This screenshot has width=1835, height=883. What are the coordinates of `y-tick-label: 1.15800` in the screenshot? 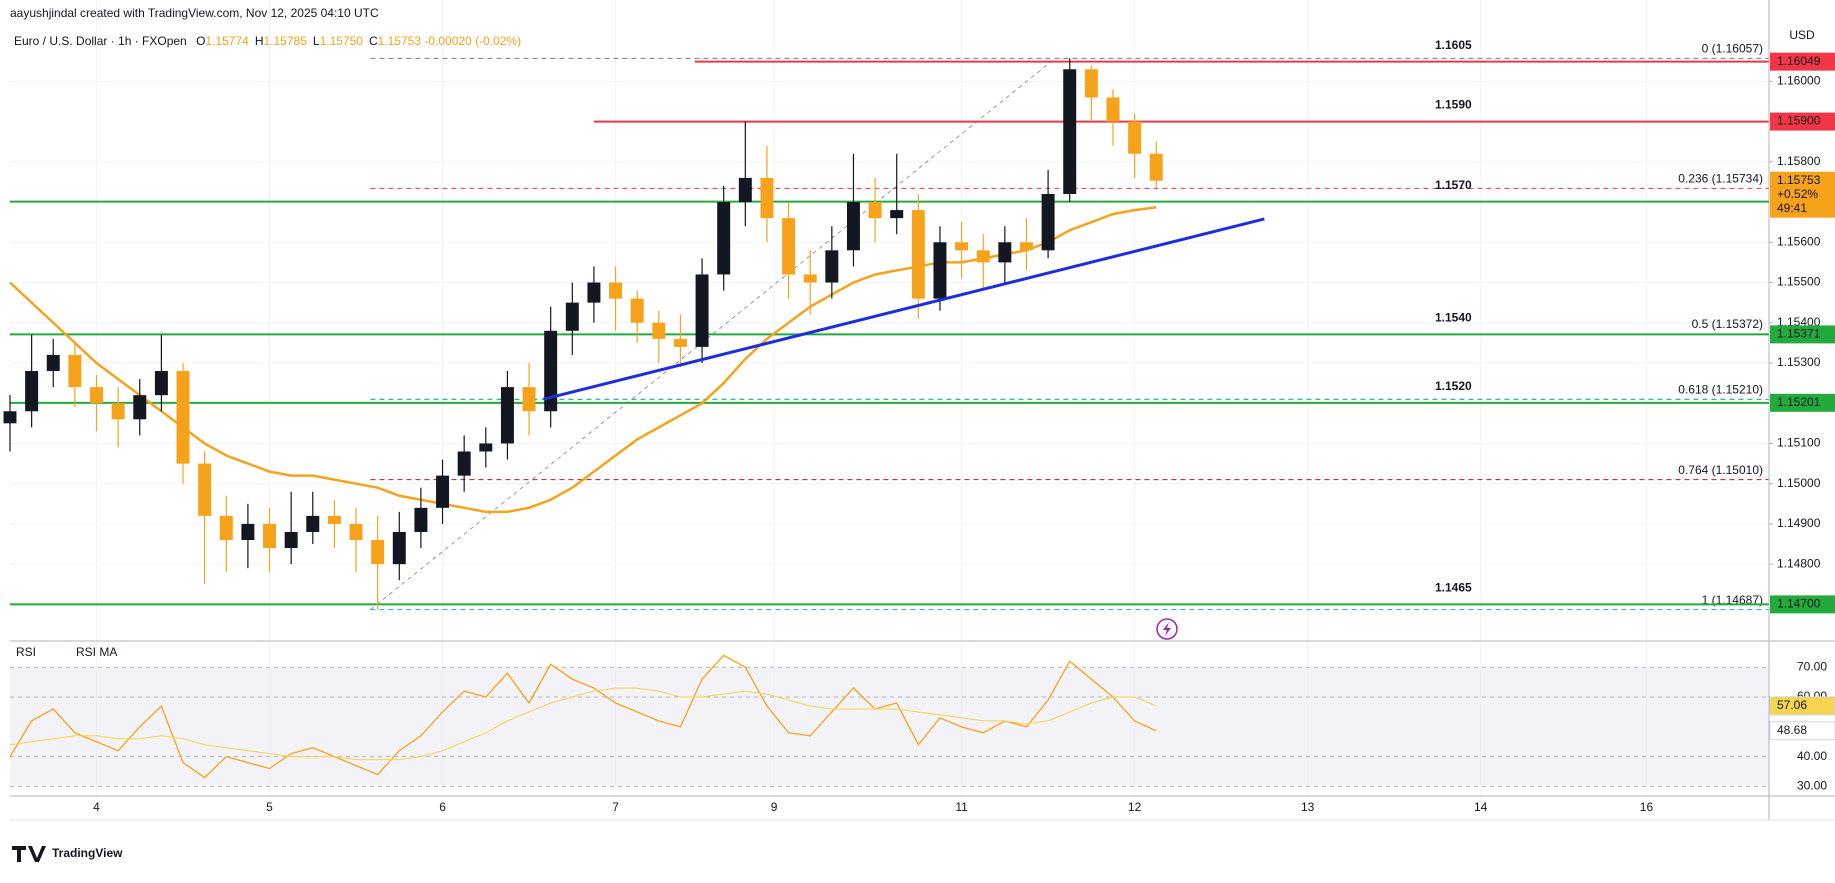 It's located at (1799, 161).